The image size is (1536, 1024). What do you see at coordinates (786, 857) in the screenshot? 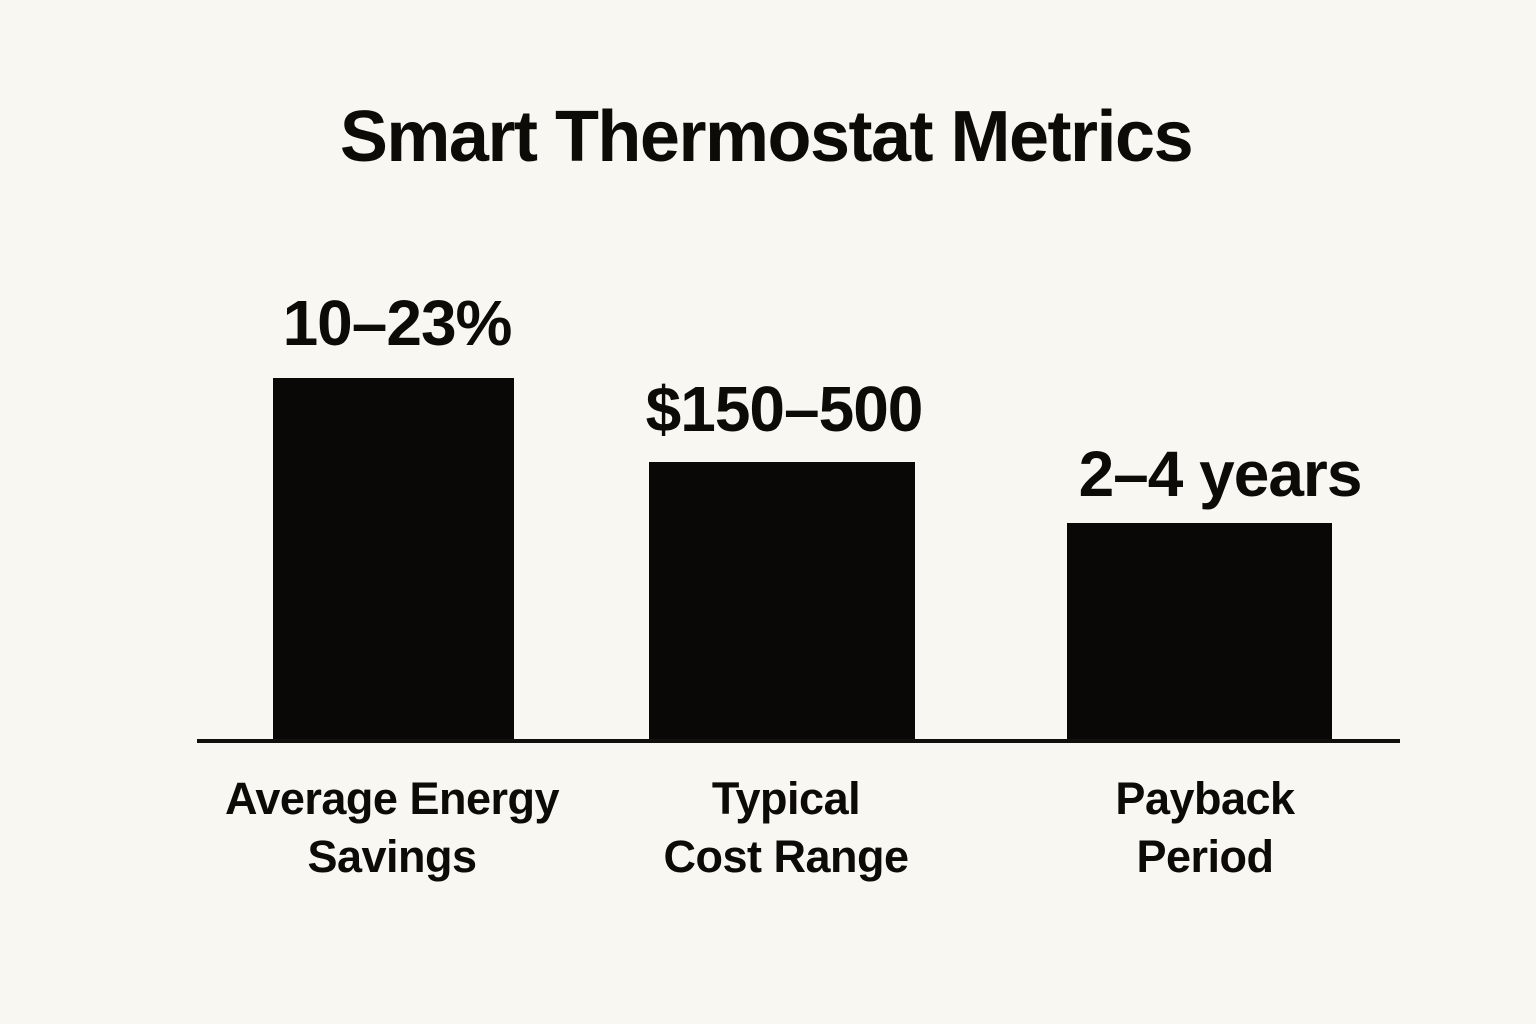
I see `category-label-line: Cost Range` at bounding box center [786, 857].